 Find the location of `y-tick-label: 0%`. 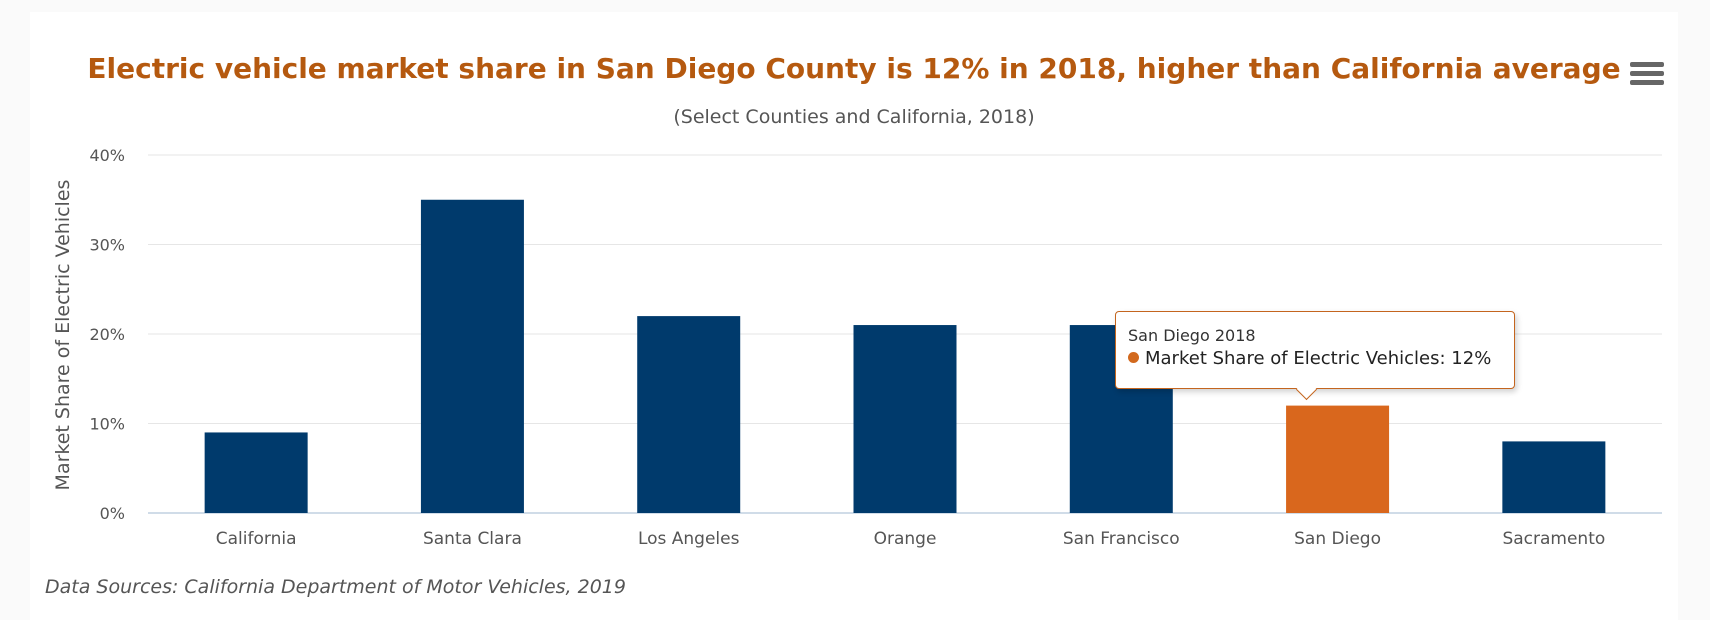

y-tick-label: 0% is located at coordinates (112, 513).